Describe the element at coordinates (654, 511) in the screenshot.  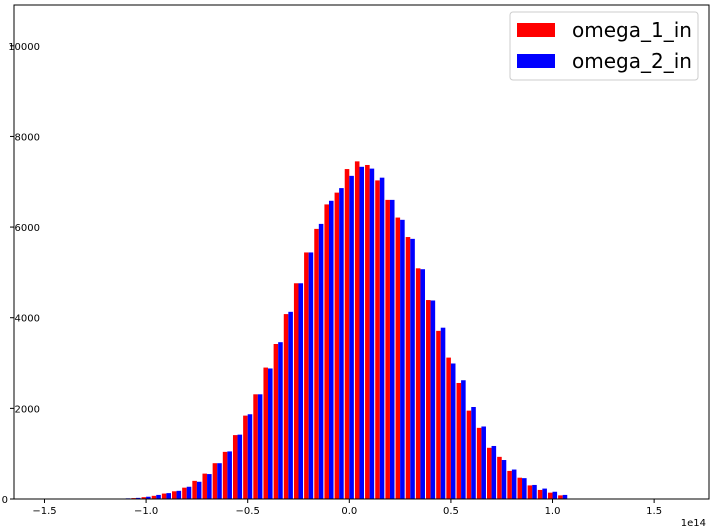
I see `x-tick-label: 1.5` at that location.